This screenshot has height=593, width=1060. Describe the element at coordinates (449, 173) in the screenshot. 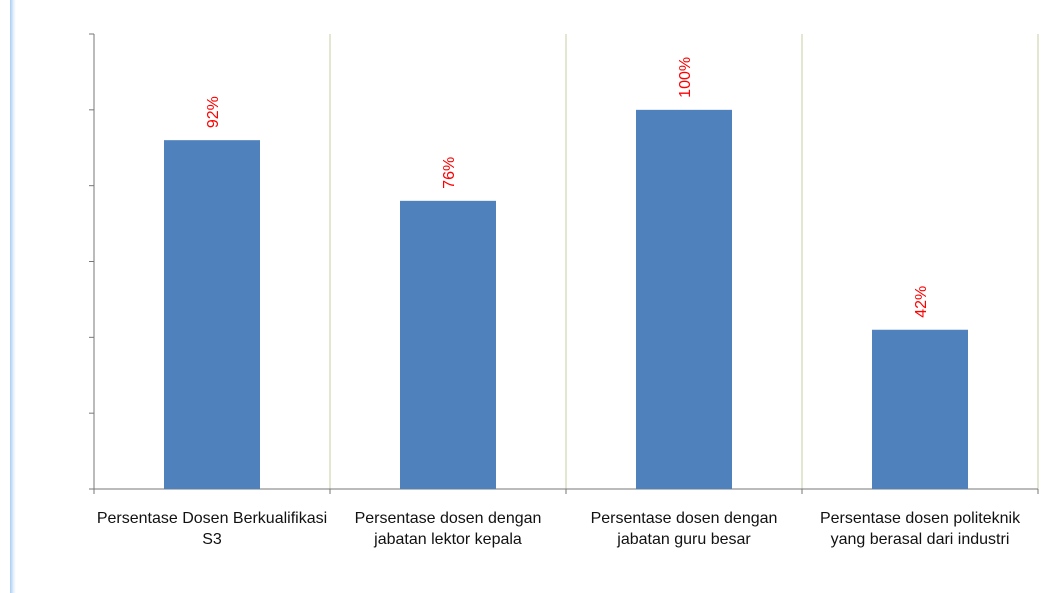

I see `data-label: 76%` at that location.